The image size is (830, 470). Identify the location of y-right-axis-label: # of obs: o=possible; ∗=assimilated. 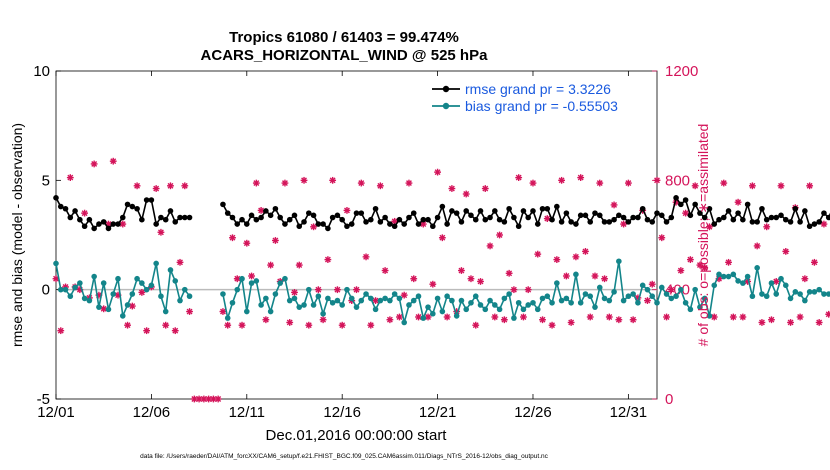
(703, 235).